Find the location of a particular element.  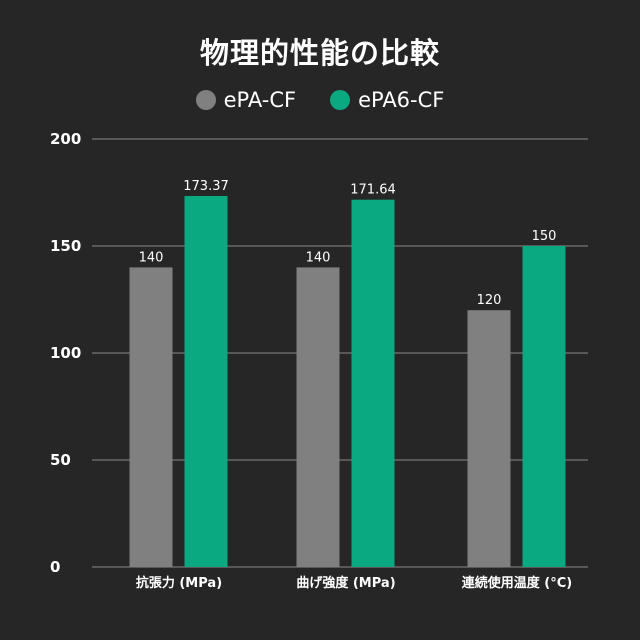

y-tick-label-2: 100 is located at coordinates (65, 353).